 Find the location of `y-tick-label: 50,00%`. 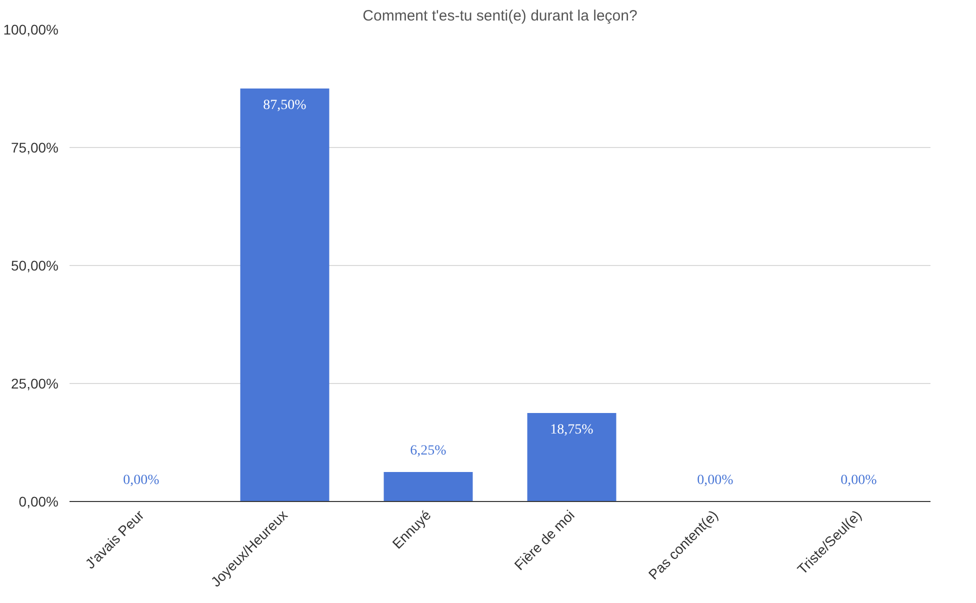

y-tick-label: 50,00% is located at coordinates (34, 266).